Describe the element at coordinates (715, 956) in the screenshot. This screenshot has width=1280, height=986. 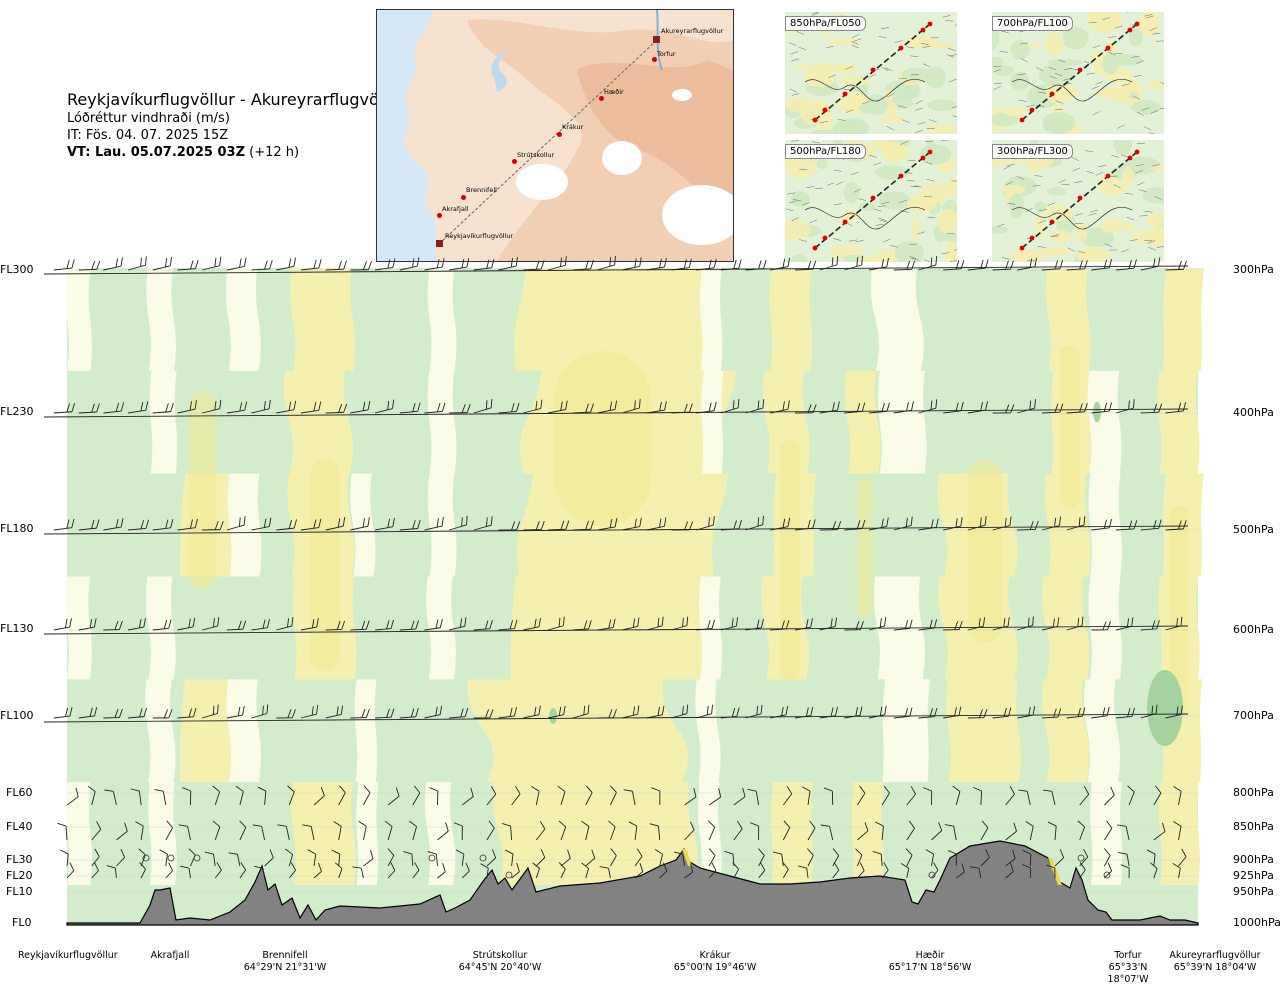
I see `waypoint-name: Krákur` at that location.